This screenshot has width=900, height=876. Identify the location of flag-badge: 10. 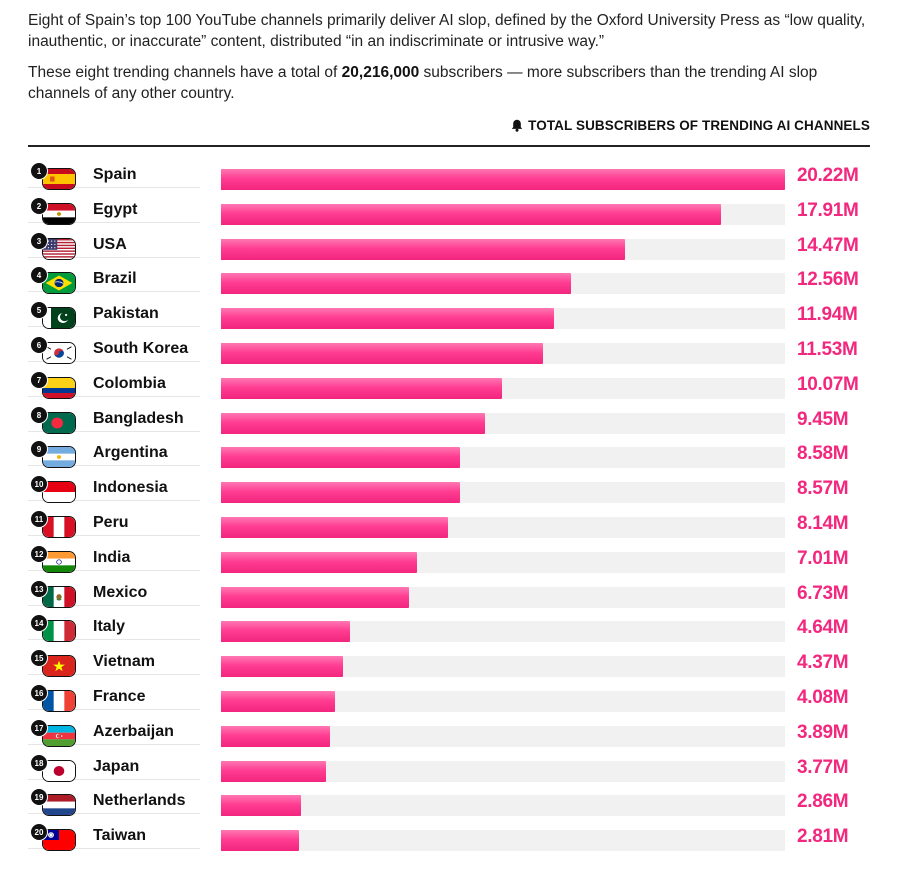
(54, 489).